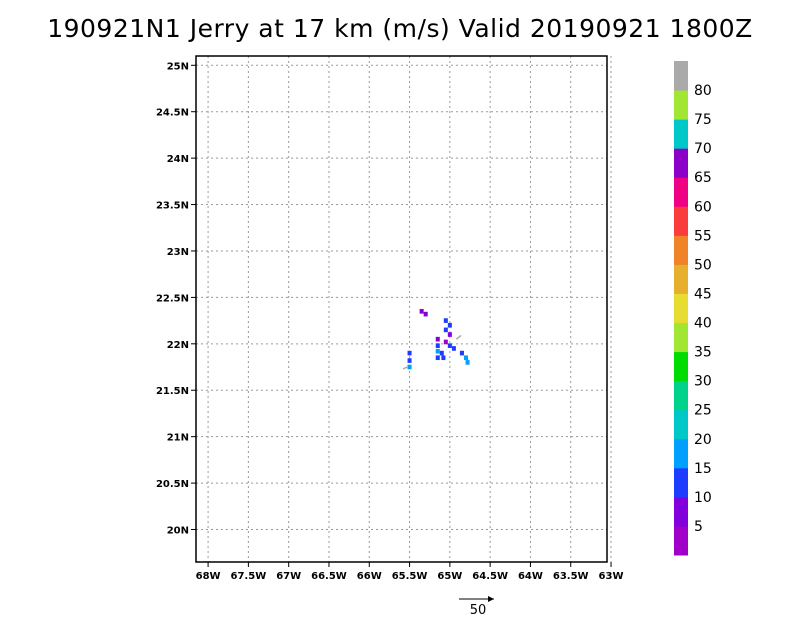  I want to click on colorbar-label: 80, so click(703, 91).